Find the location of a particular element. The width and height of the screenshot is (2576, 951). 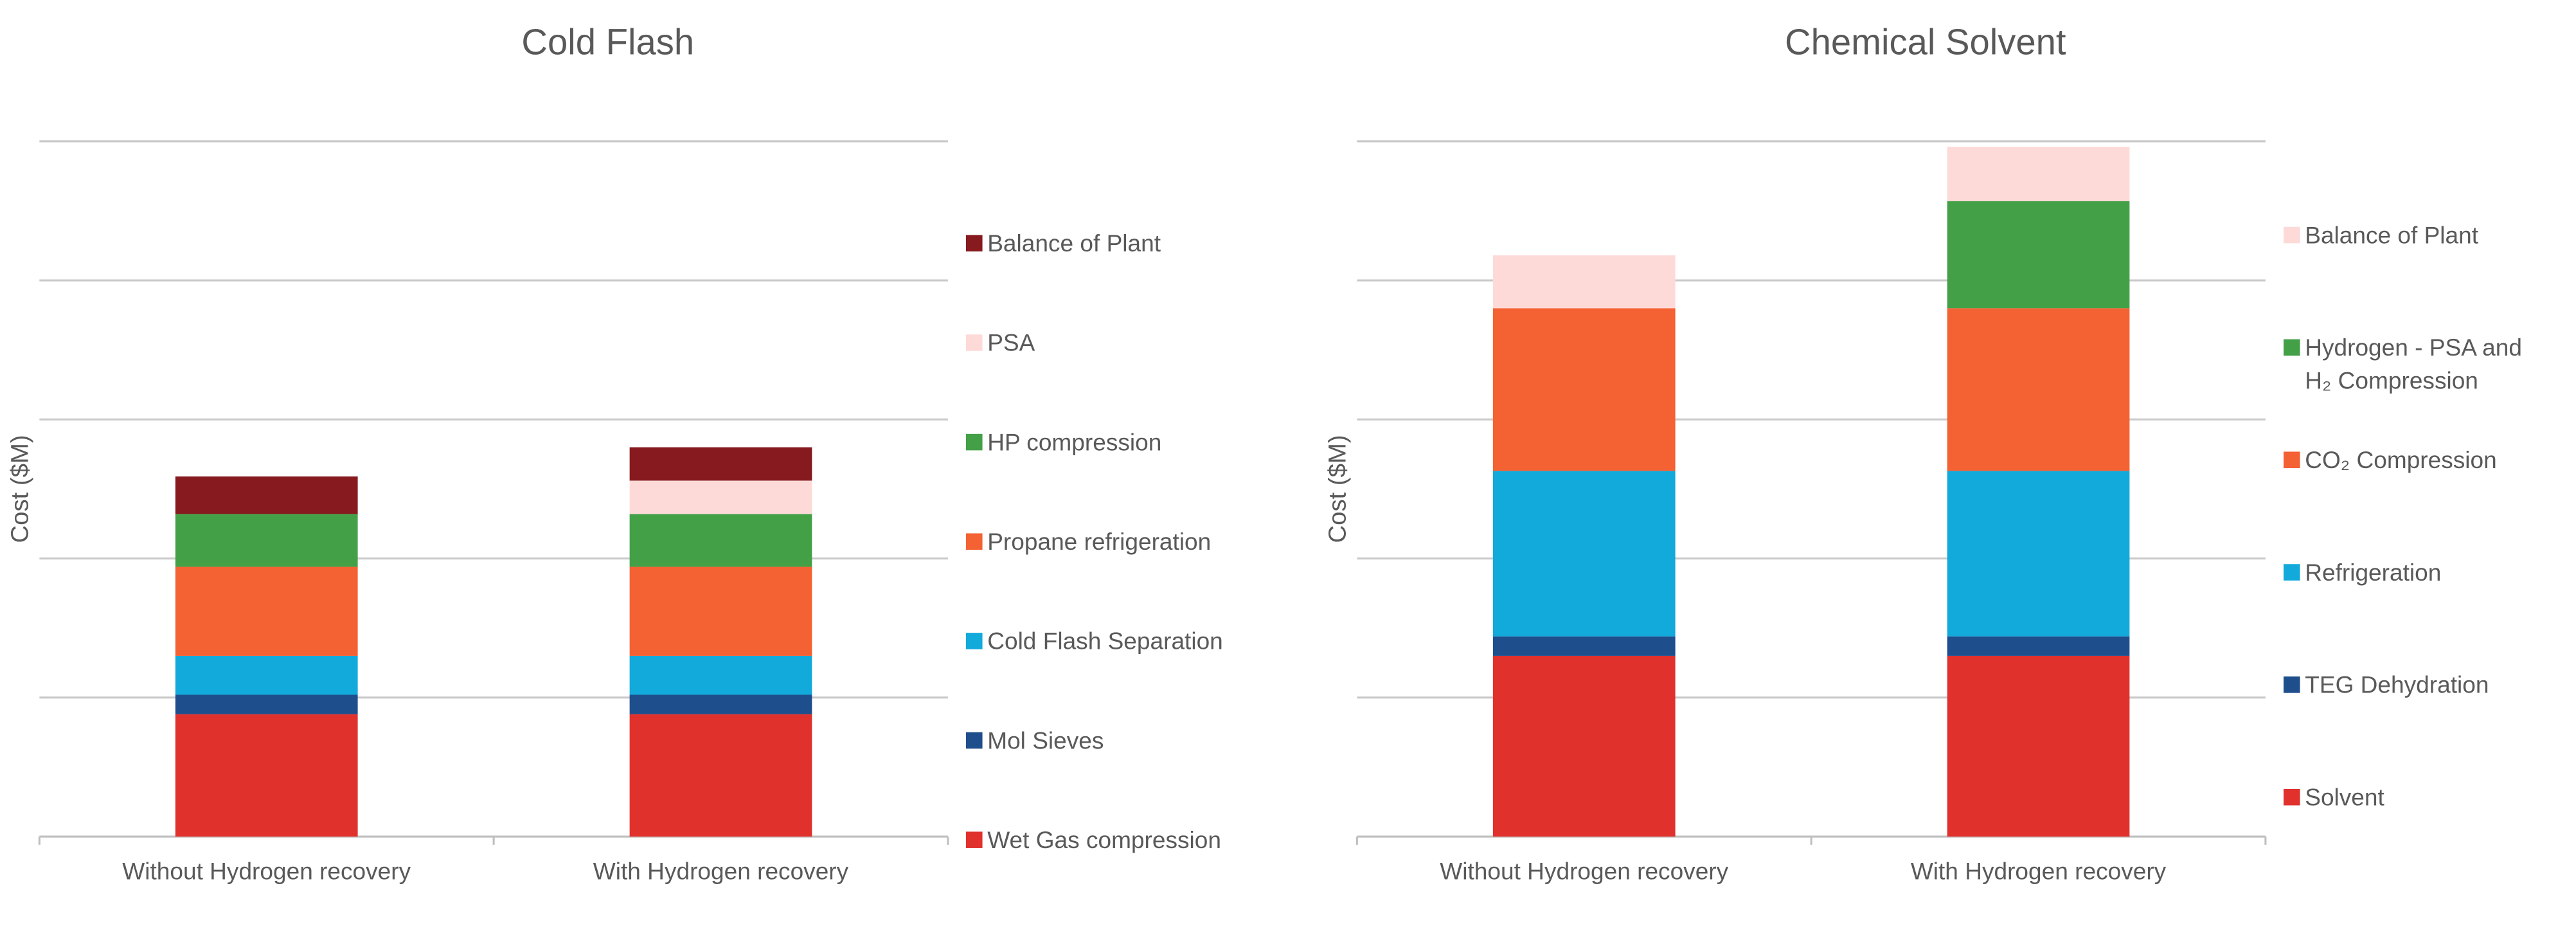

chart-title: Cold Flash is located at coordinates (607, 42).